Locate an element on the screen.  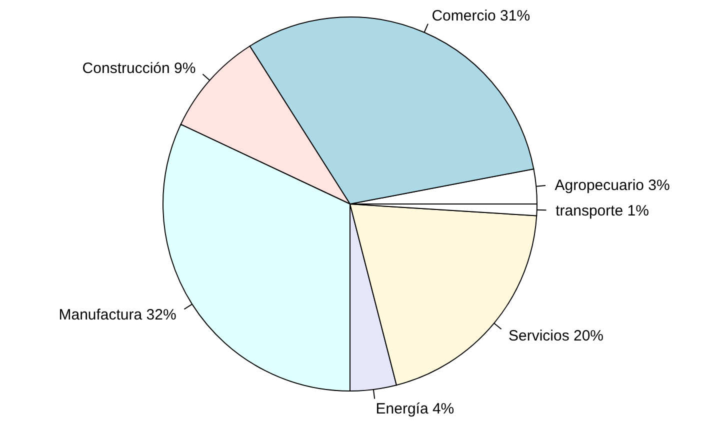
slice-label: Construcción 9% is located at coordinates (139, 69).